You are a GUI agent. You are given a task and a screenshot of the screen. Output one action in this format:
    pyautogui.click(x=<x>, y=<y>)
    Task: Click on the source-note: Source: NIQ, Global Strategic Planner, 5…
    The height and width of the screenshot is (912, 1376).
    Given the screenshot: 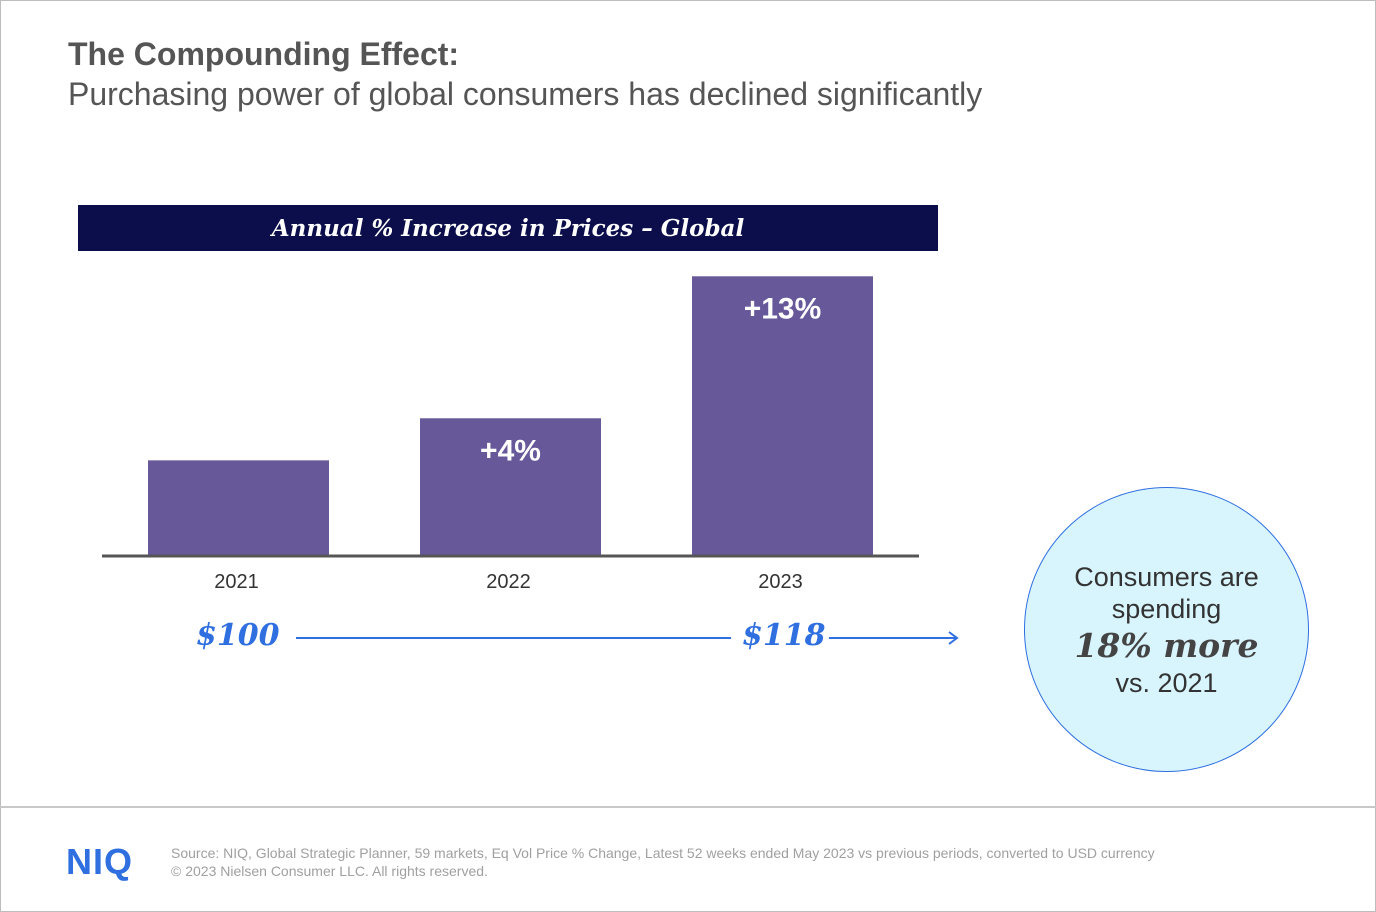 What is the action you would take?
    pyautogui.click(x=663, y=862)
    